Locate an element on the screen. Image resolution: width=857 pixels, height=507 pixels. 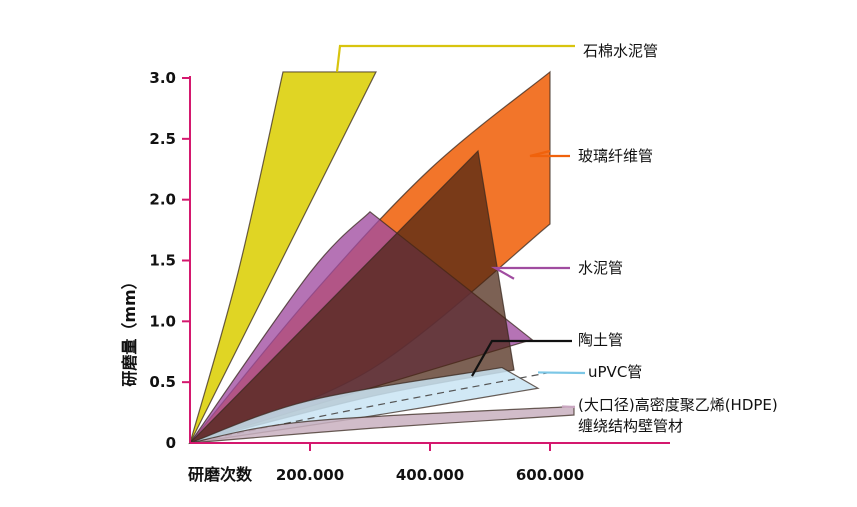
y-tick-label: 2.5 is located at coordinates (162, 139).